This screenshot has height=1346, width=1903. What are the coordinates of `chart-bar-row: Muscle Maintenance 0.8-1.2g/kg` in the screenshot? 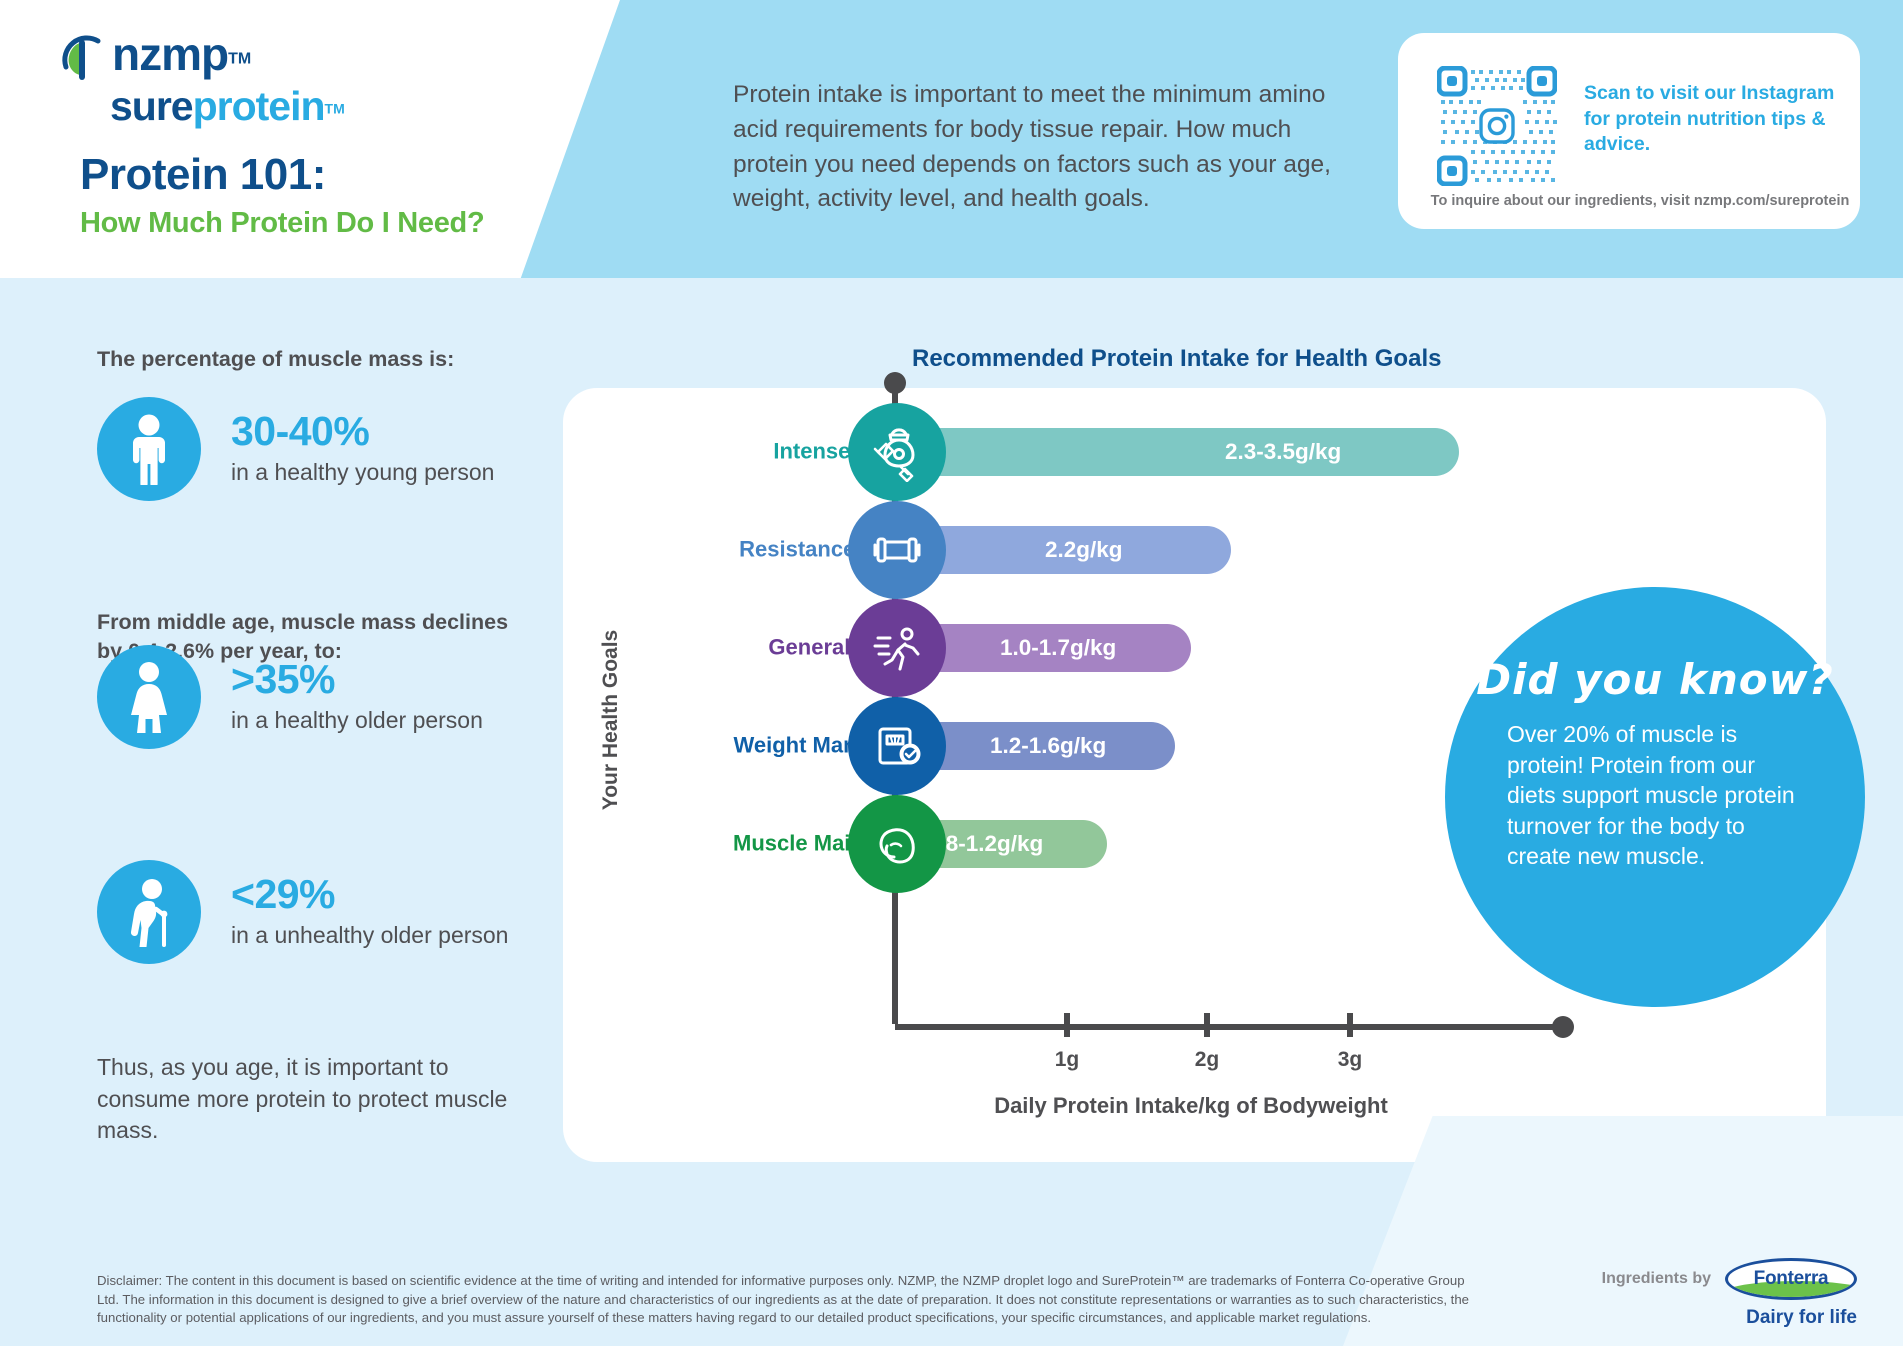 It's located at (1194, 844).